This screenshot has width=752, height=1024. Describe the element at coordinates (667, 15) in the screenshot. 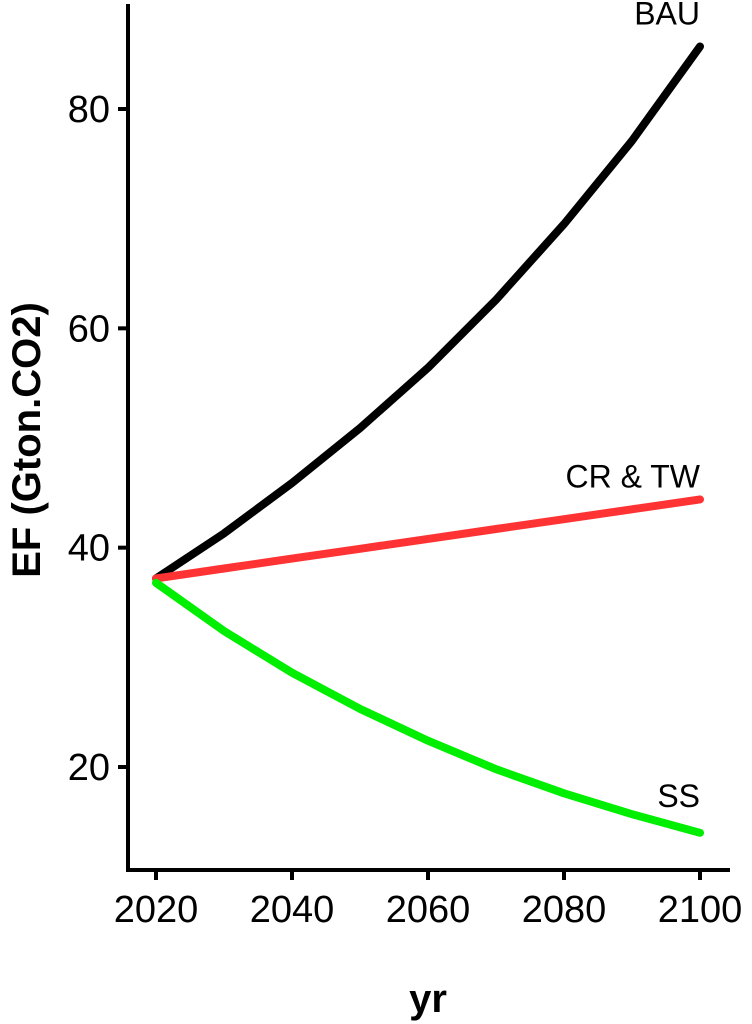

I see `series-label: BAU` at that location.